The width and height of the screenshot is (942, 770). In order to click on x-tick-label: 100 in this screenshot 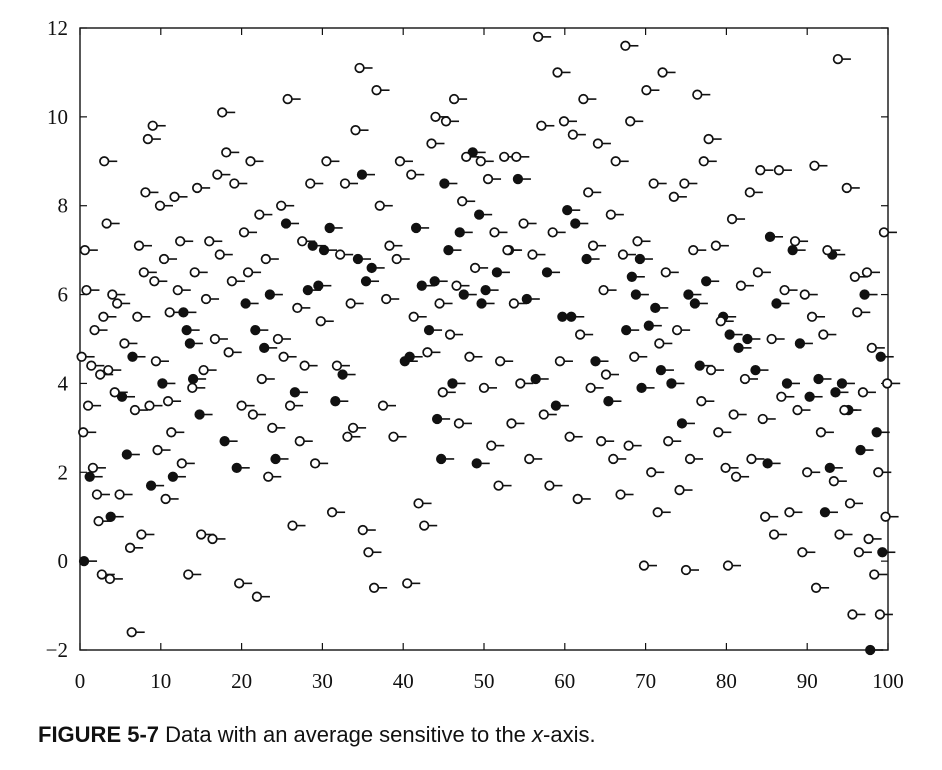, I will do `click(888, 681)`.